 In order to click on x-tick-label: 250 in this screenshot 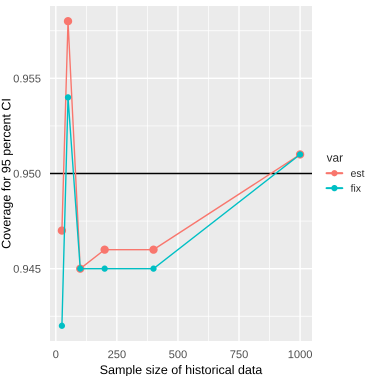, I will do `click(117, 354)`.